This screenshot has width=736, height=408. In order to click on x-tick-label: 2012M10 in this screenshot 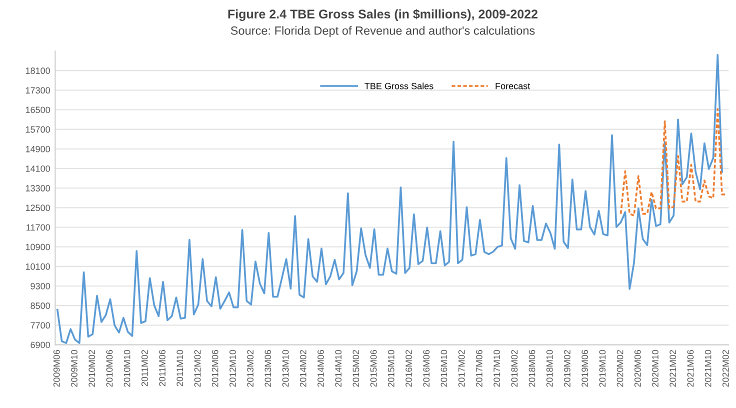, I will do `click(232, 368)`.